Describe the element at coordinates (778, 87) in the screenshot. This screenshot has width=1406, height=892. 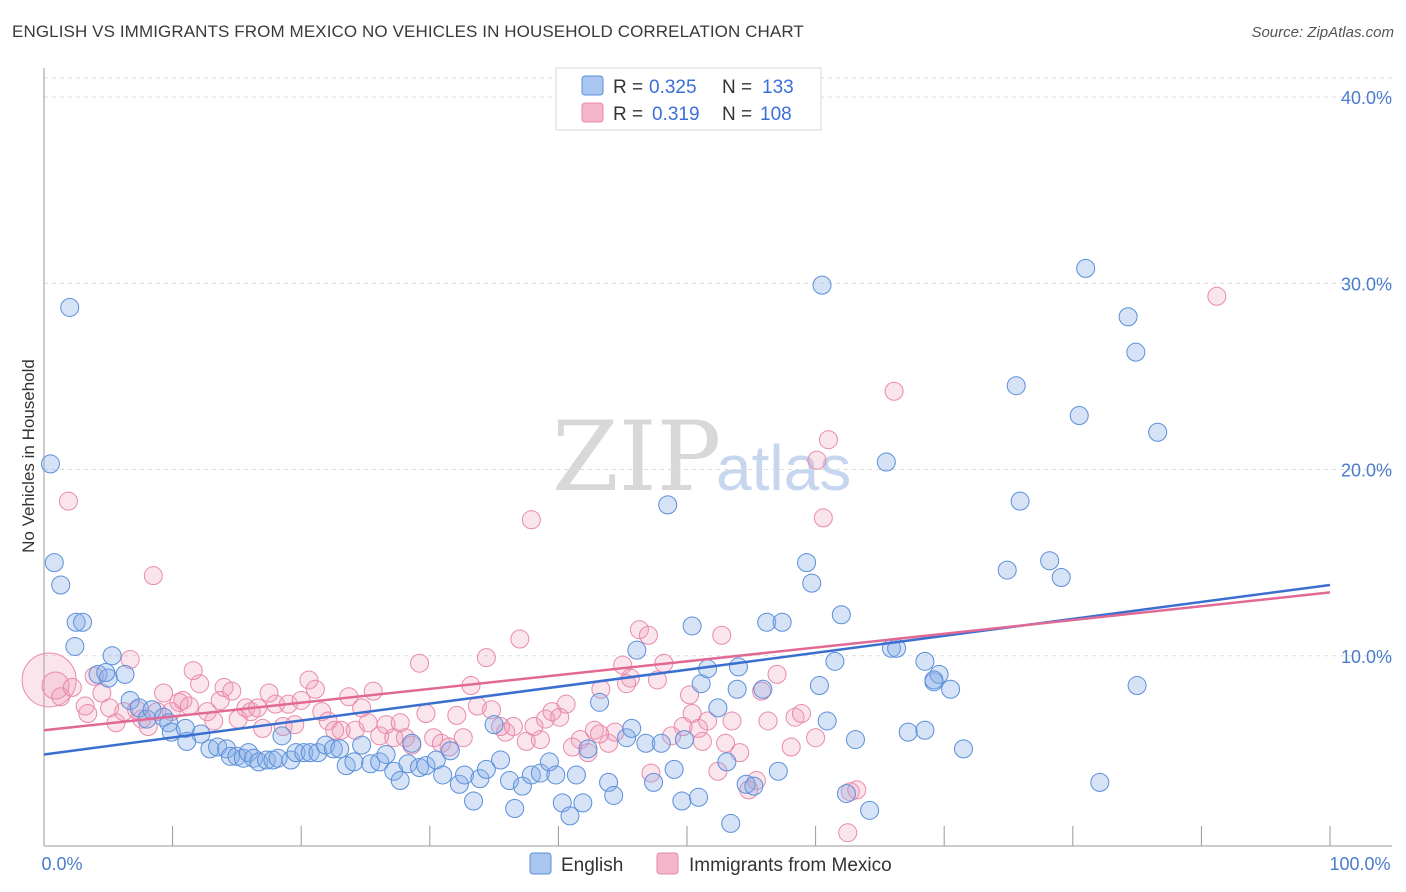
I see `legend-english-n-value: 133` at that location.